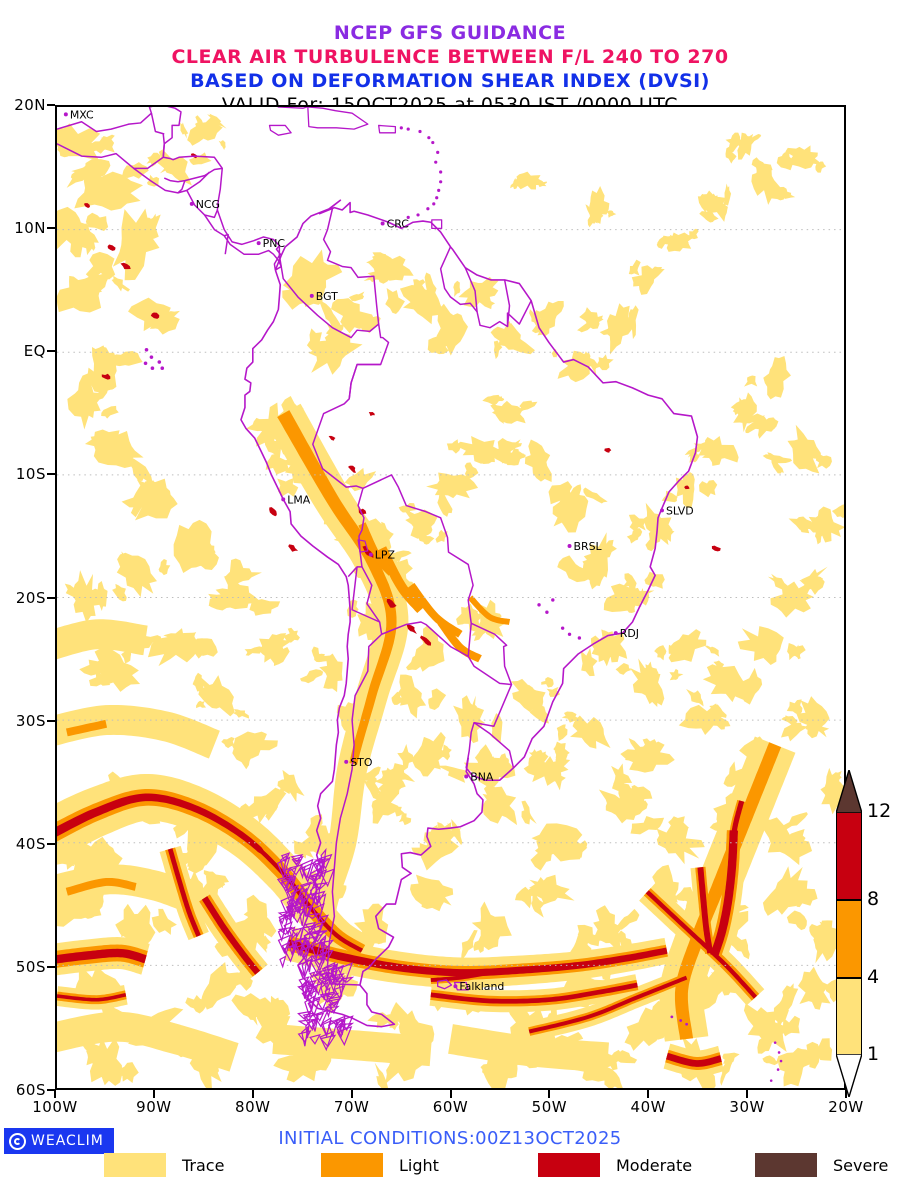 This screenshot has height=1200, width=900. I want to click on x-axis-tick-label: 90W, so click(154, 1107).